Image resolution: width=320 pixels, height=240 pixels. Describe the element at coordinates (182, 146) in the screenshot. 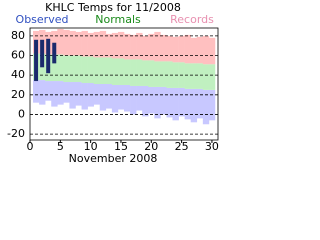

I see `x-tick-label: 25` at that location.